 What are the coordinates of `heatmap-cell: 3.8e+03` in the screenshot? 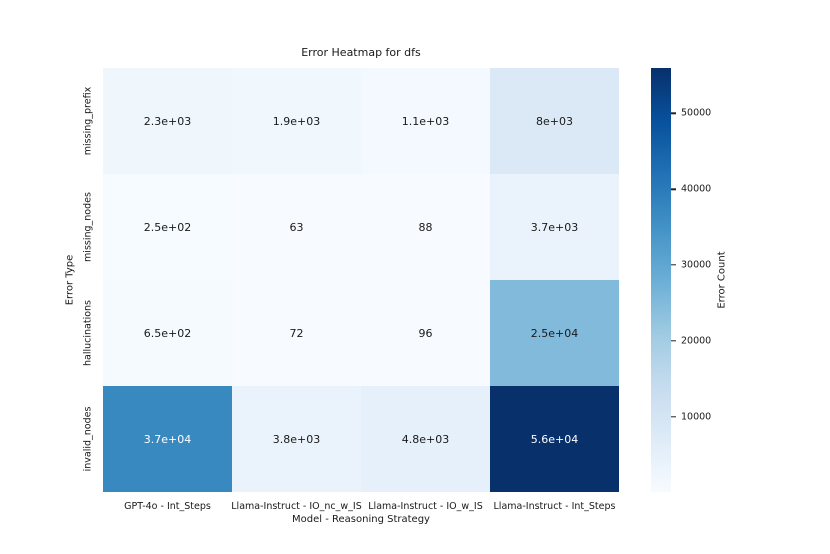 It's located at (296, 439).